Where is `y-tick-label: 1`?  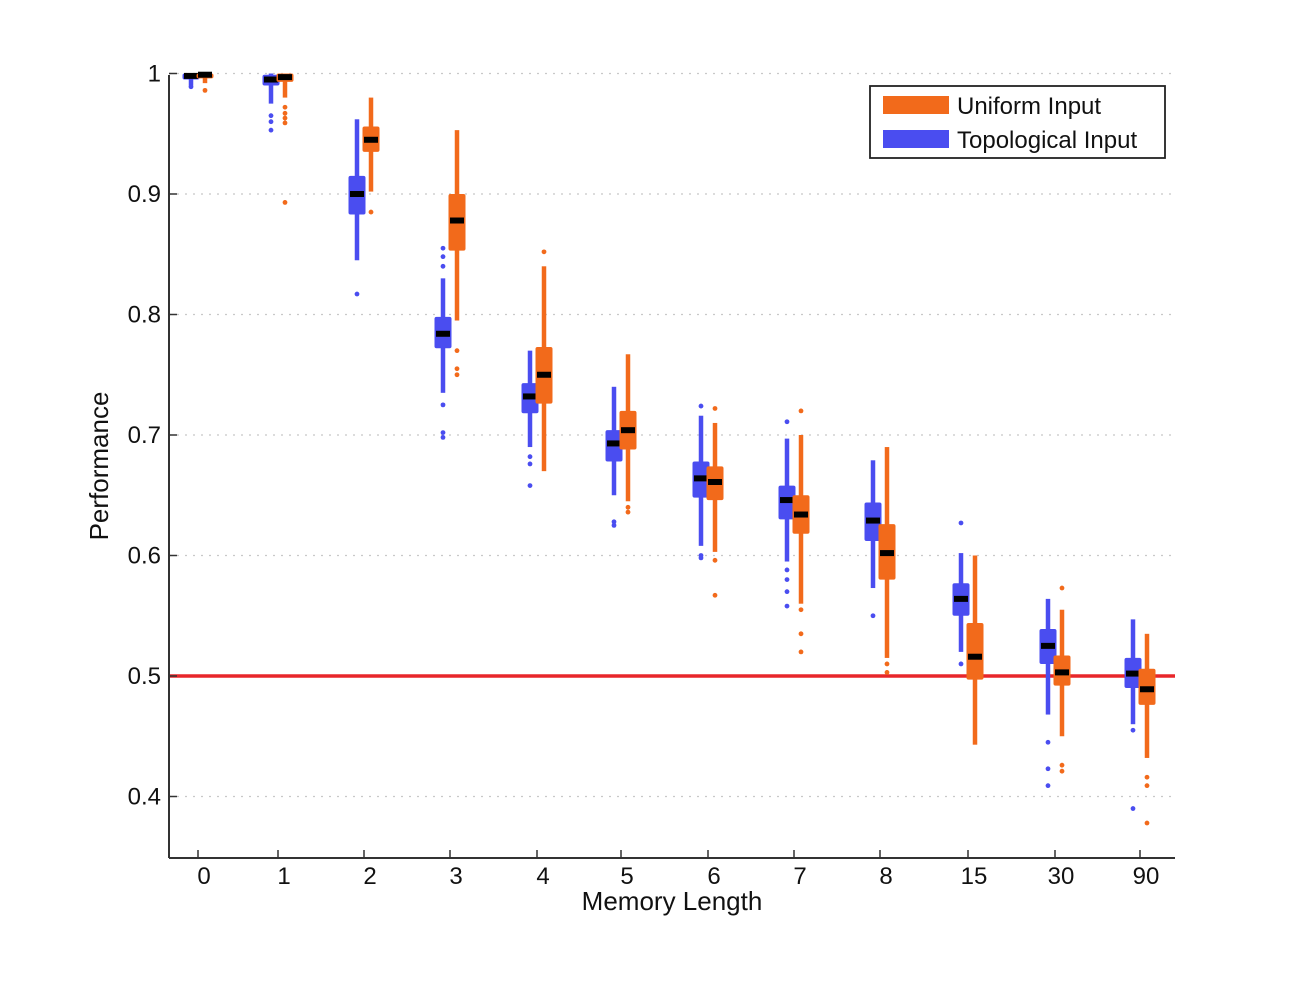 y-tick-label: 1 is located at coordinates (154, 74).